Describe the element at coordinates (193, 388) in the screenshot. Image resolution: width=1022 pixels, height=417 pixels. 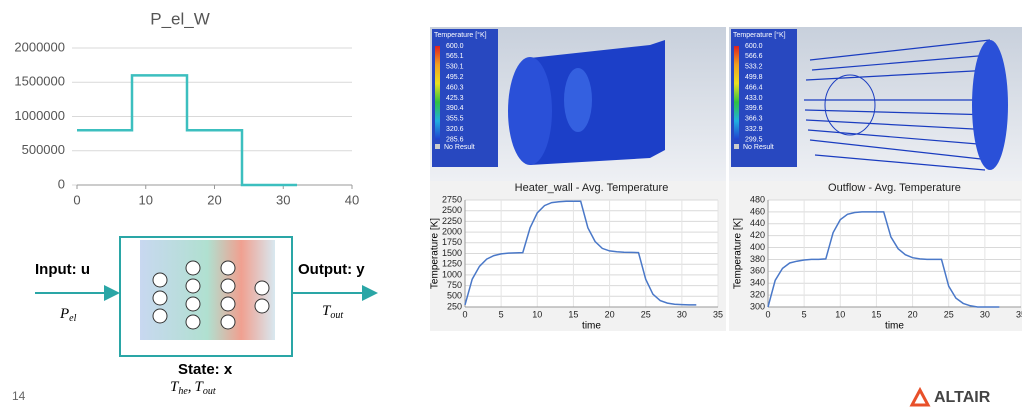
I see `state-vars: The, Tout` at that location.